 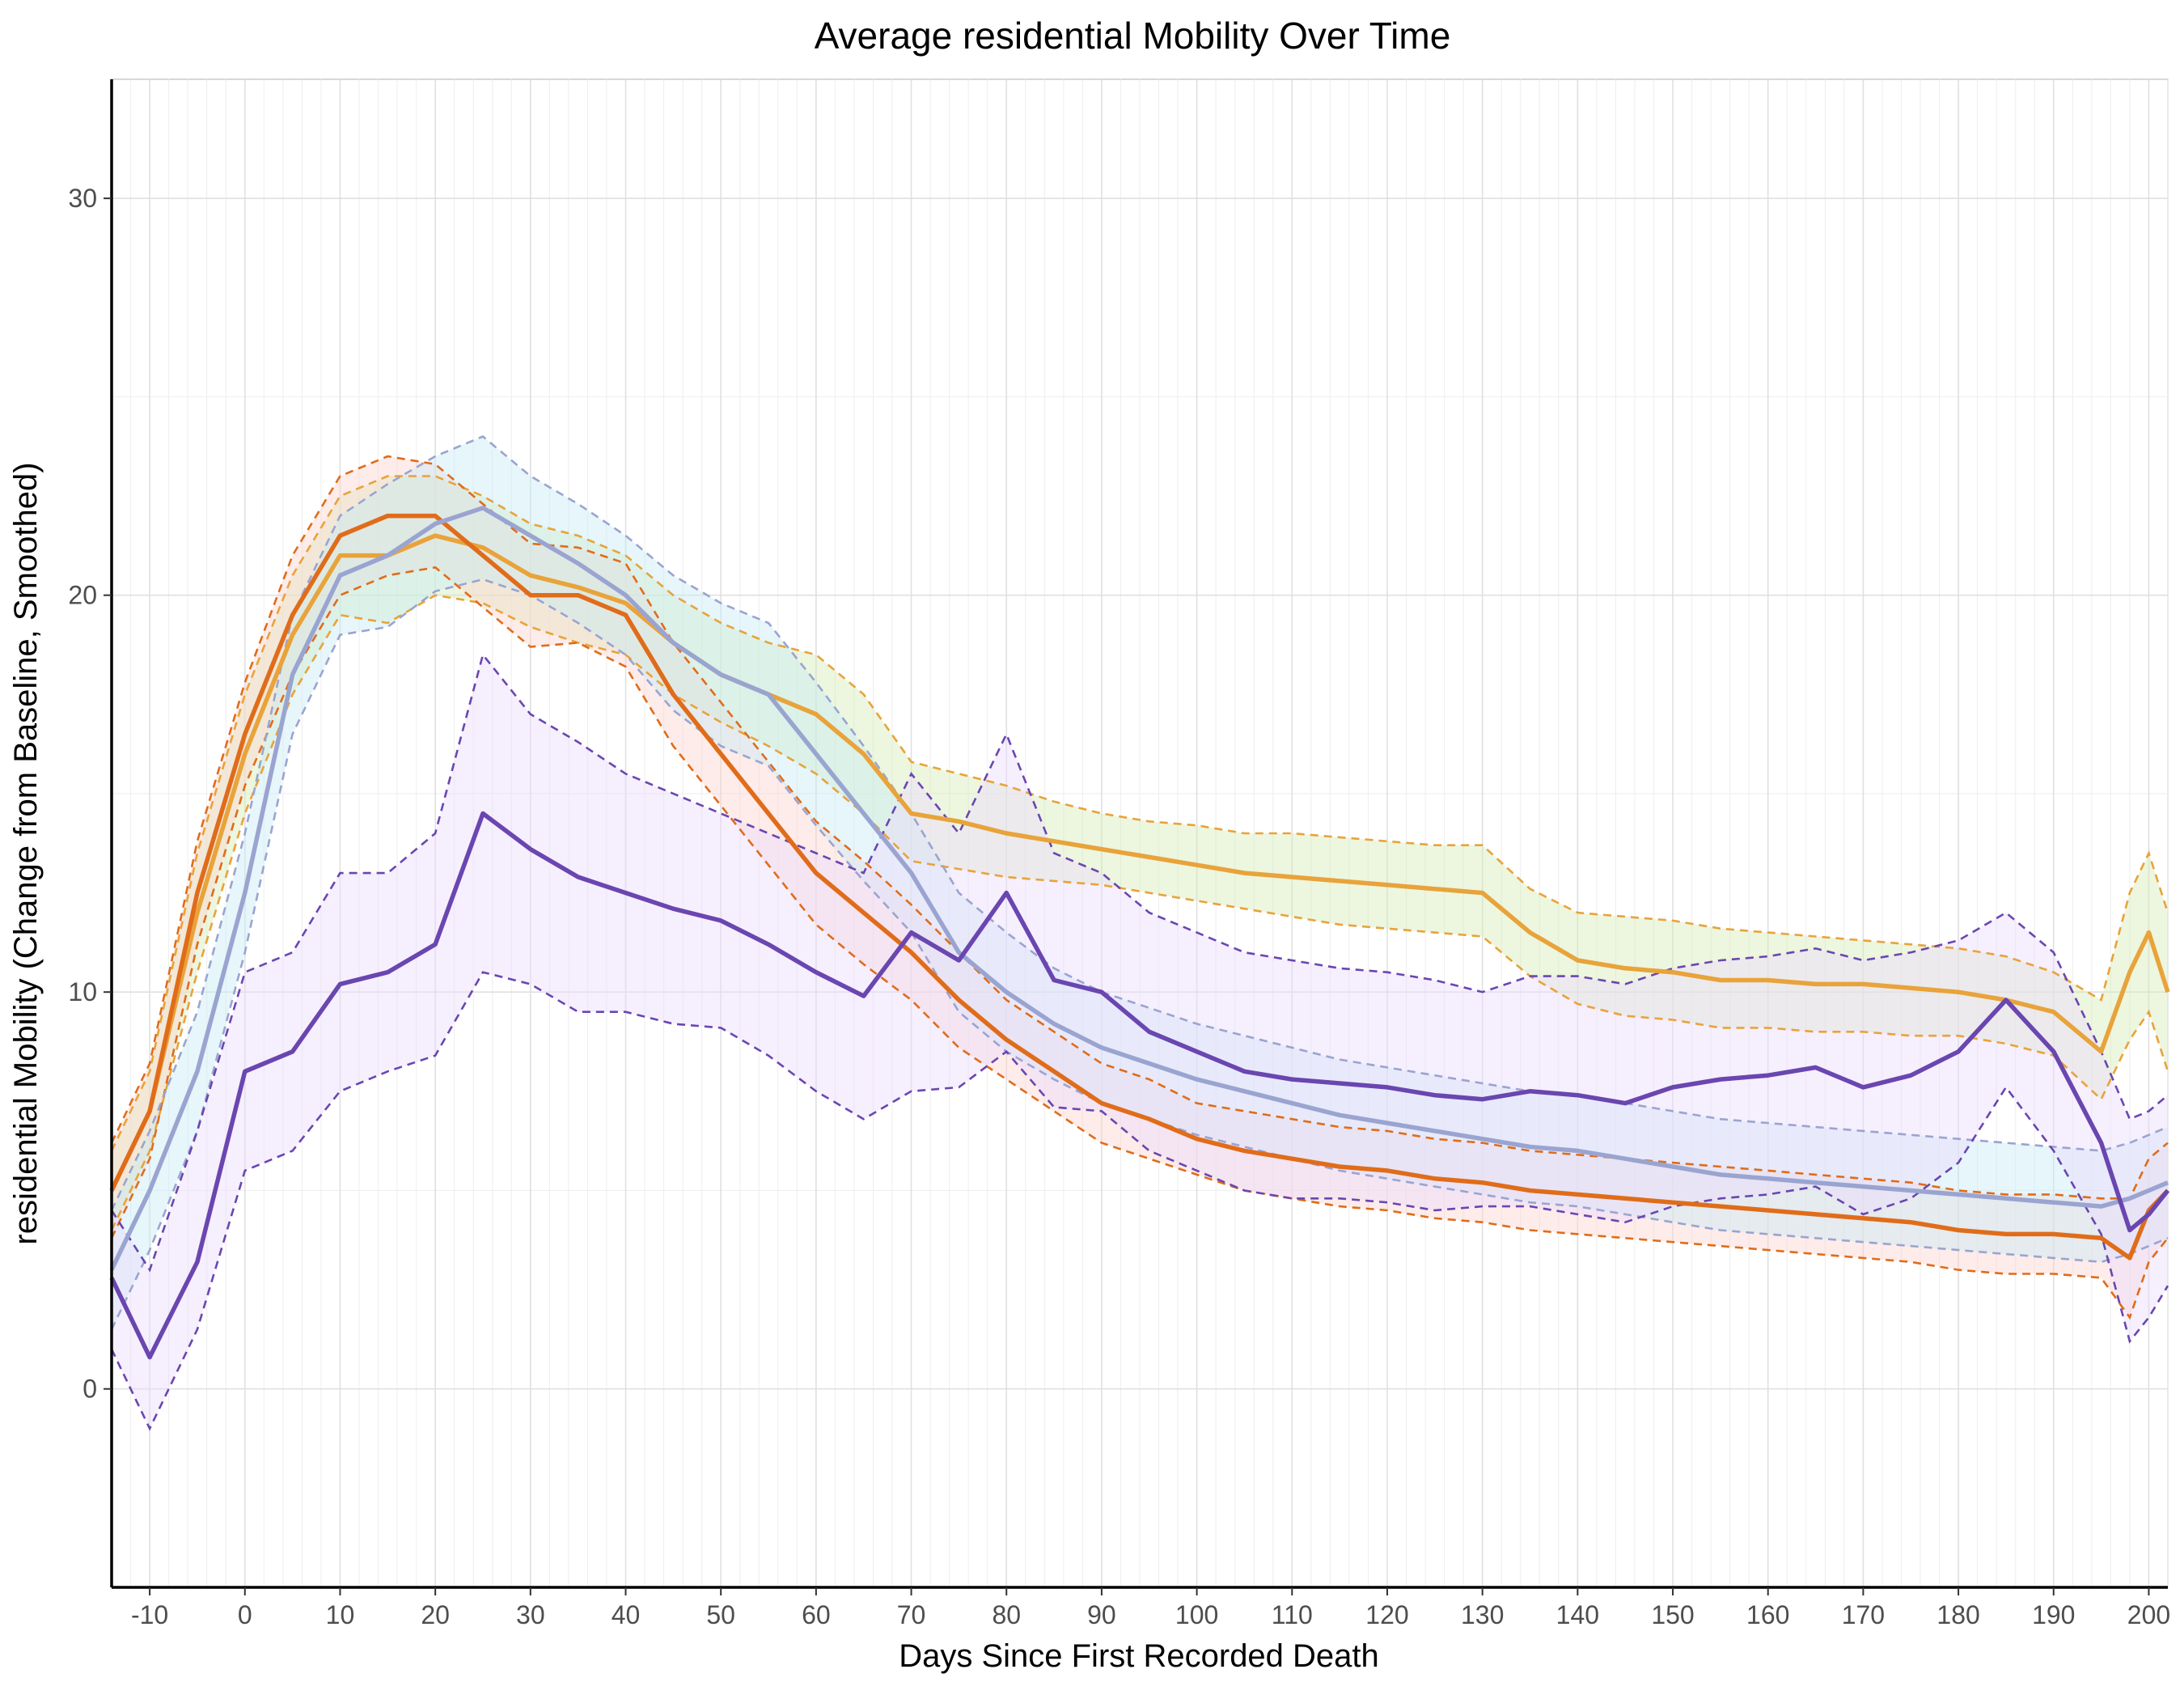 What do you see at coordinates (816, 1614) in the screenshot?
I see `x-tick-label: 60` at bounding box center [816, 1614].